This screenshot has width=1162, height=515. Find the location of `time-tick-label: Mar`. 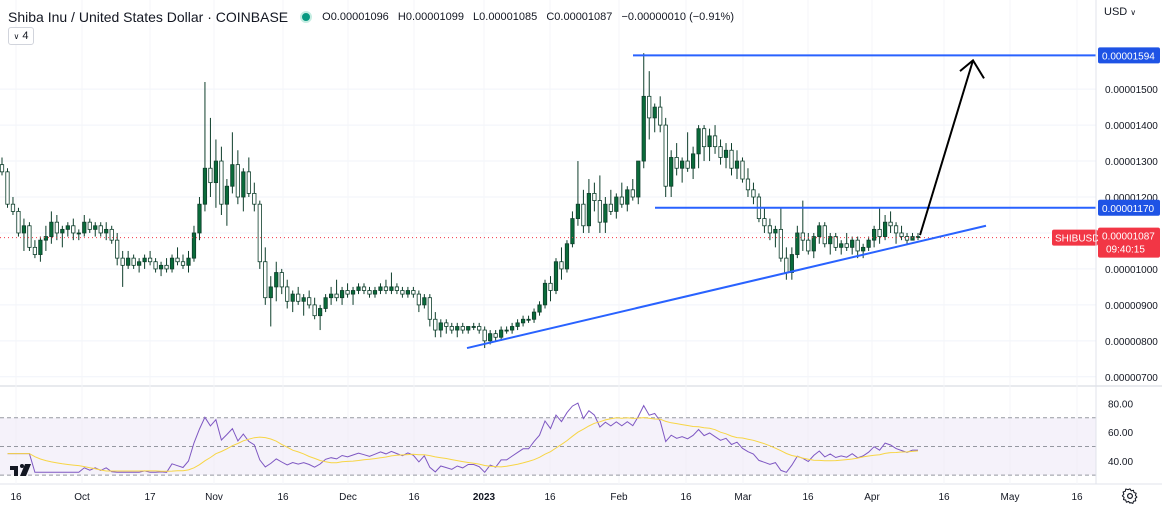

time-tick-label: Mar is located at coordinates (743, 497).